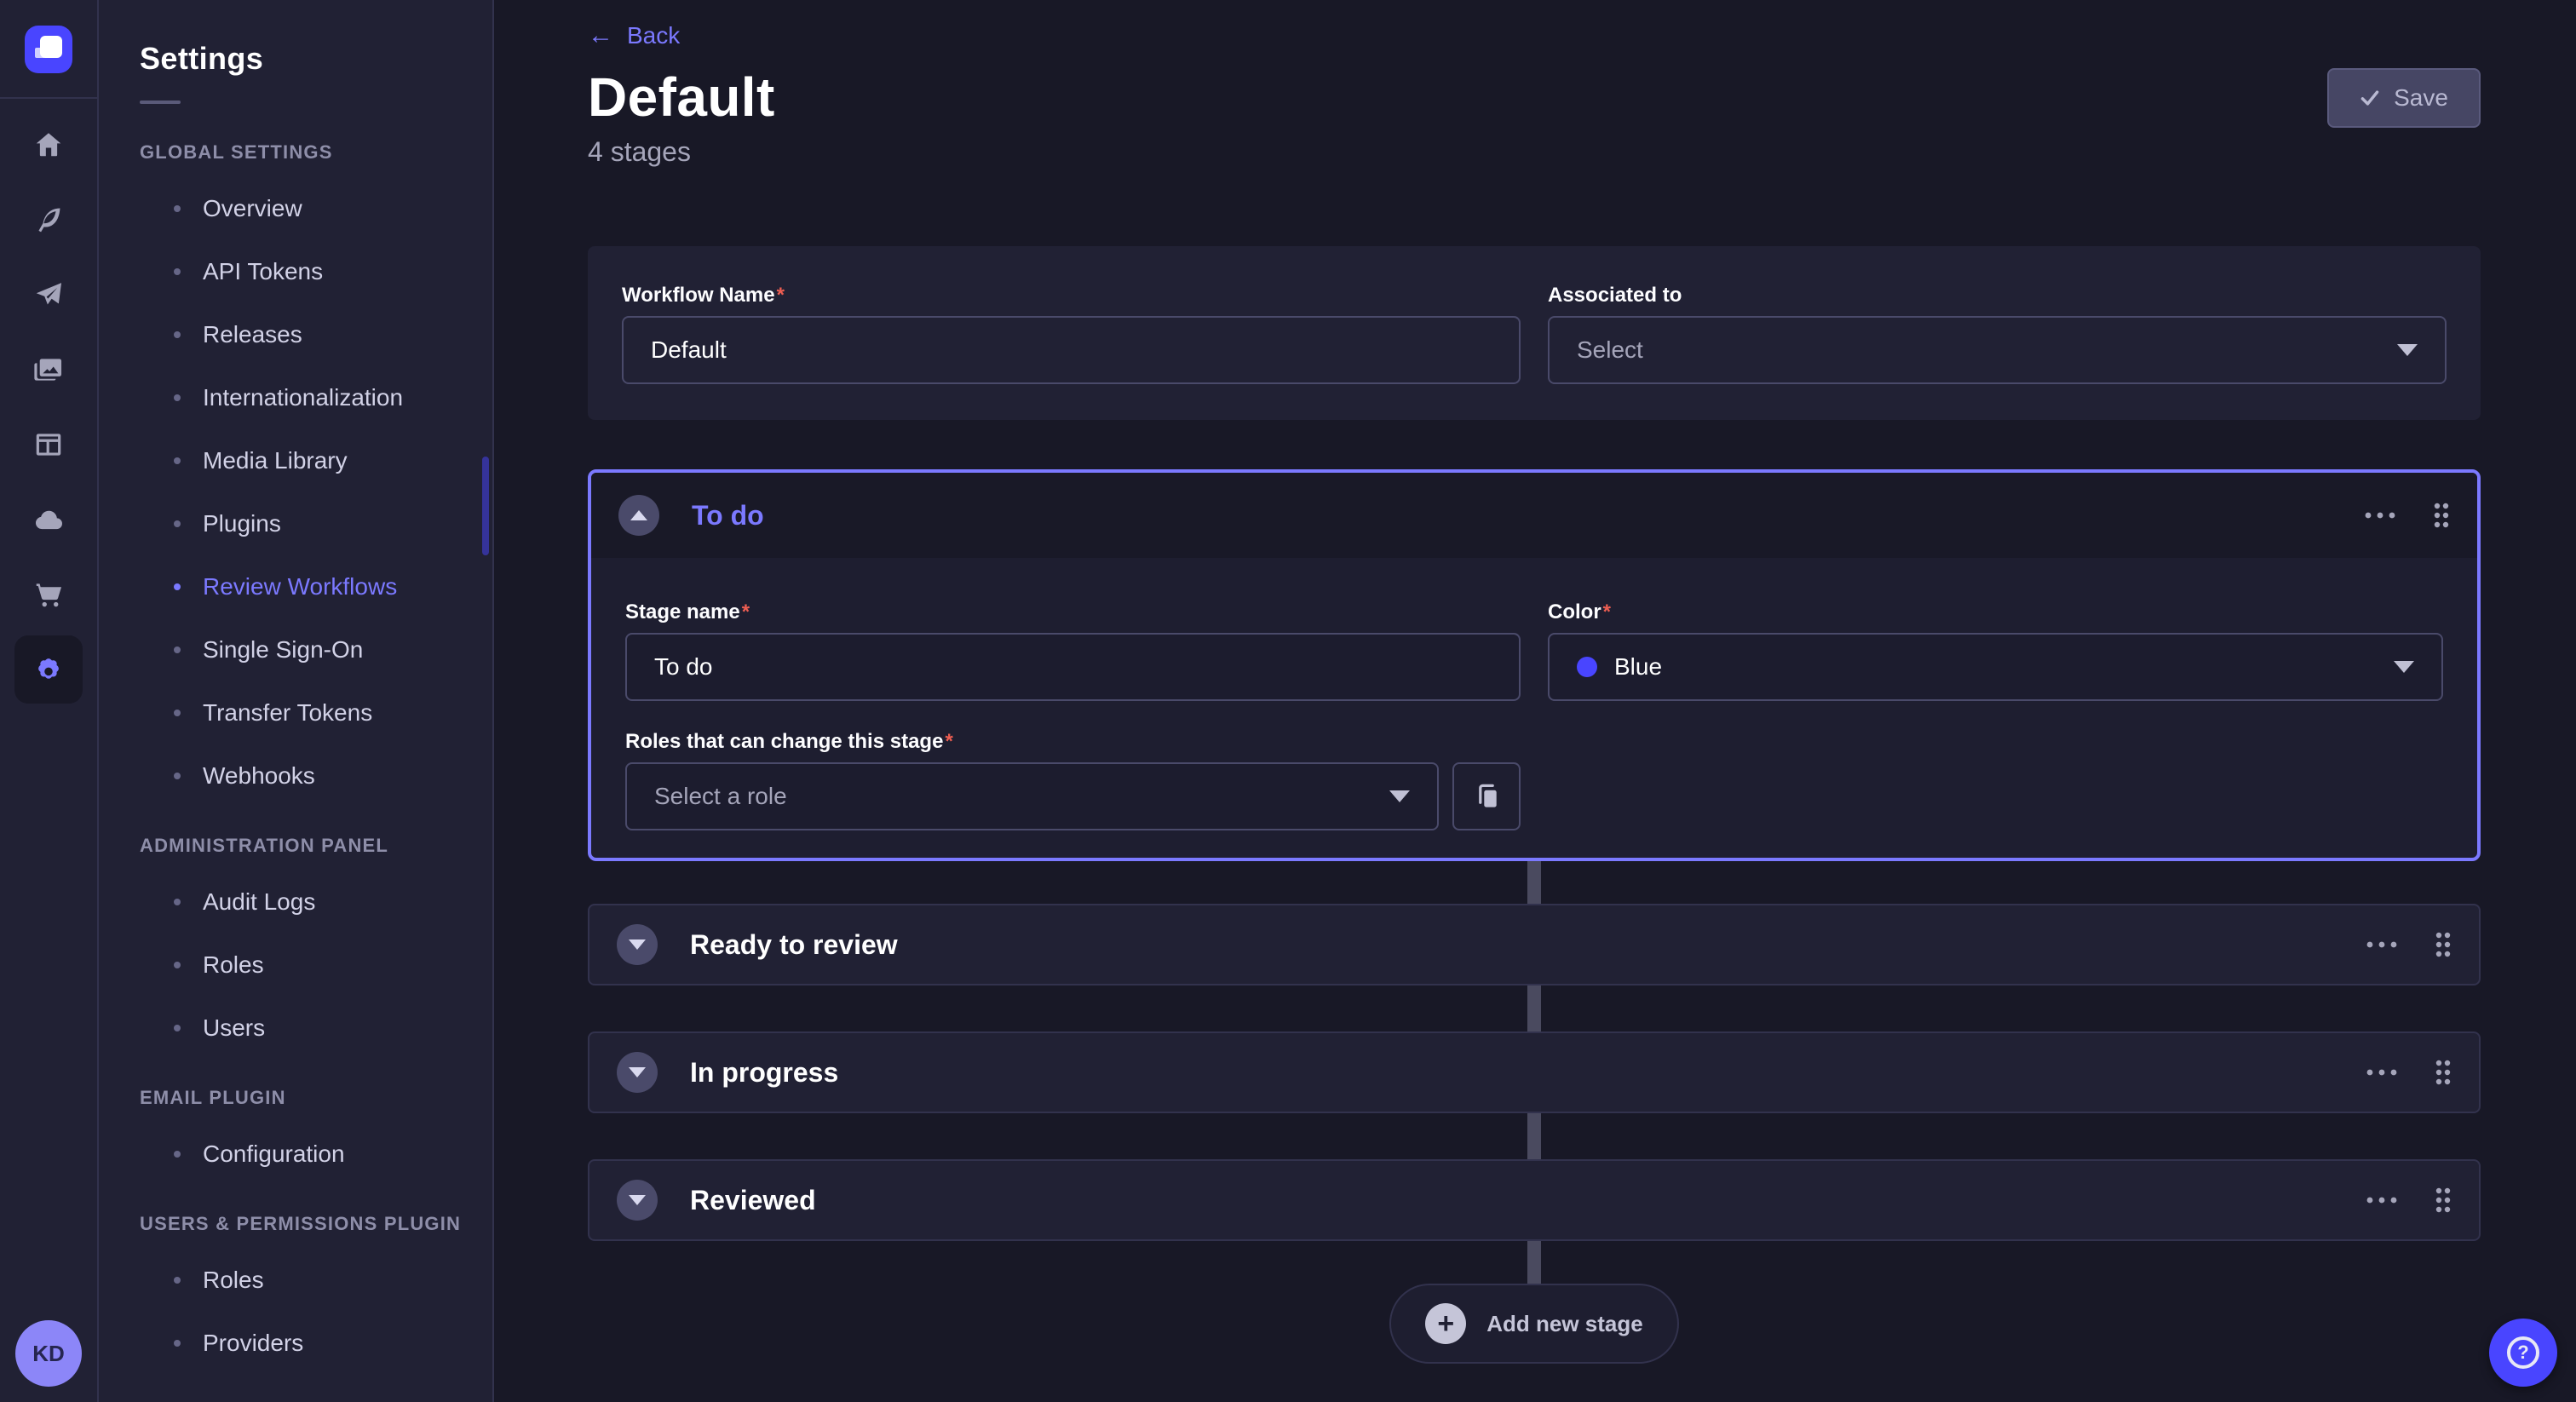 This screenshot has width=2576, height=1402. What do you see at coordinates (2370, 98) in the screenshot?
I see `check-icon` at bounding box center [2370, 98].